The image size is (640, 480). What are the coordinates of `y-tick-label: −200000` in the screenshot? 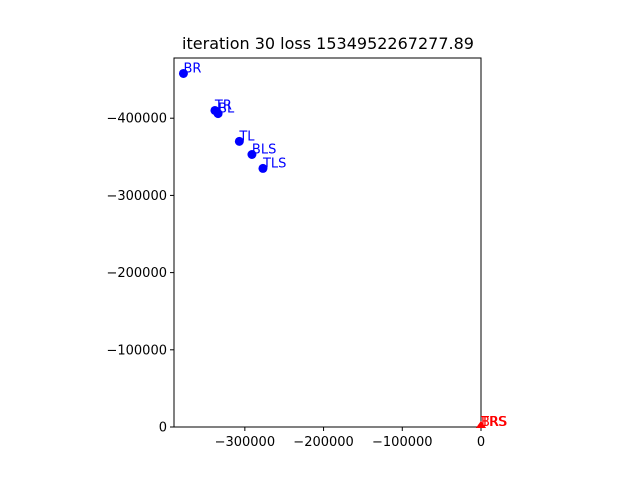 It's located at (136, 273).